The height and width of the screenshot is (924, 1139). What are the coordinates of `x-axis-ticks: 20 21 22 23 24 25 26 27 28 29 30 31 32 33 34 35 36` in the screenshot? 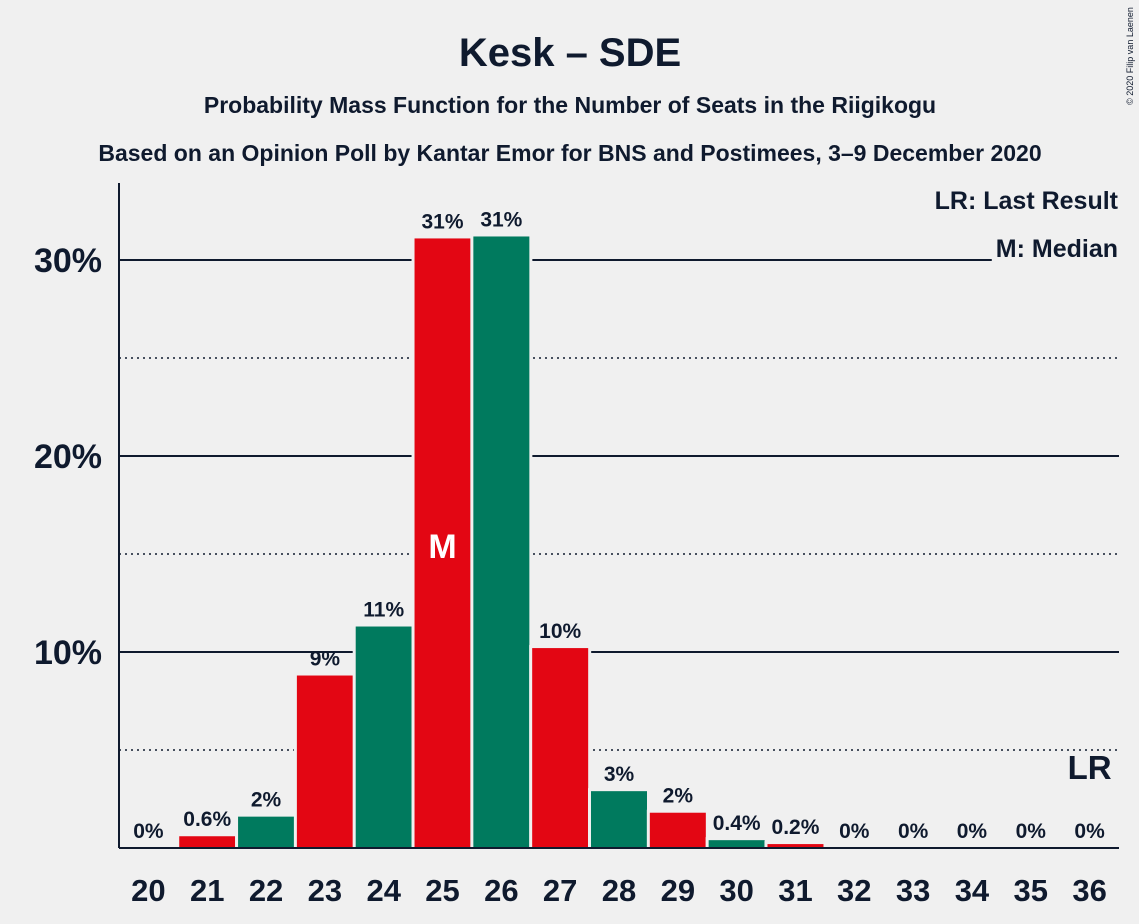 It's located at (619, 890).